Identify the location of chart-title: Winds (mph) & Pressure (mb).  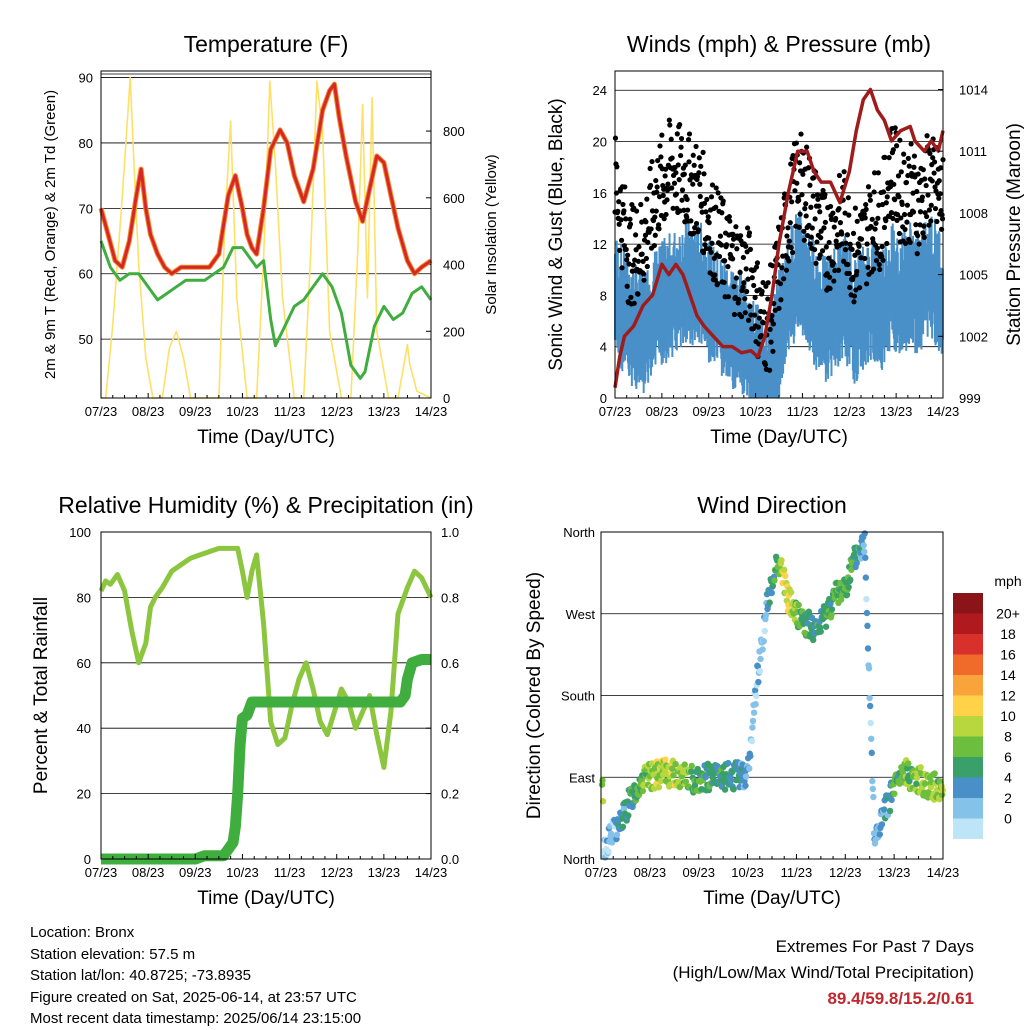
(779, 44).